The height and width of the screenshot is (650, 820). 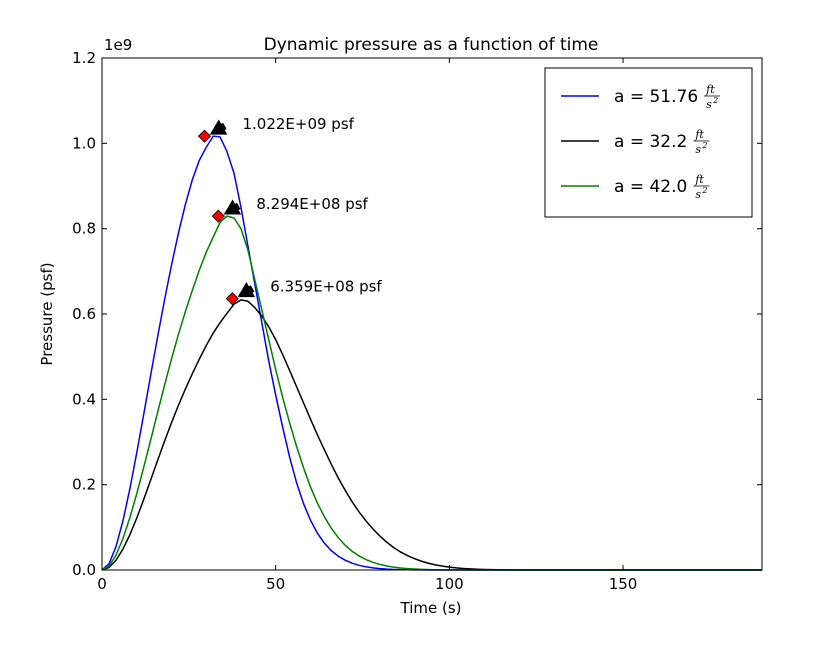 I want to click on annotation-label-0: 1.022E+09 psf, so click(x=298, y=124).